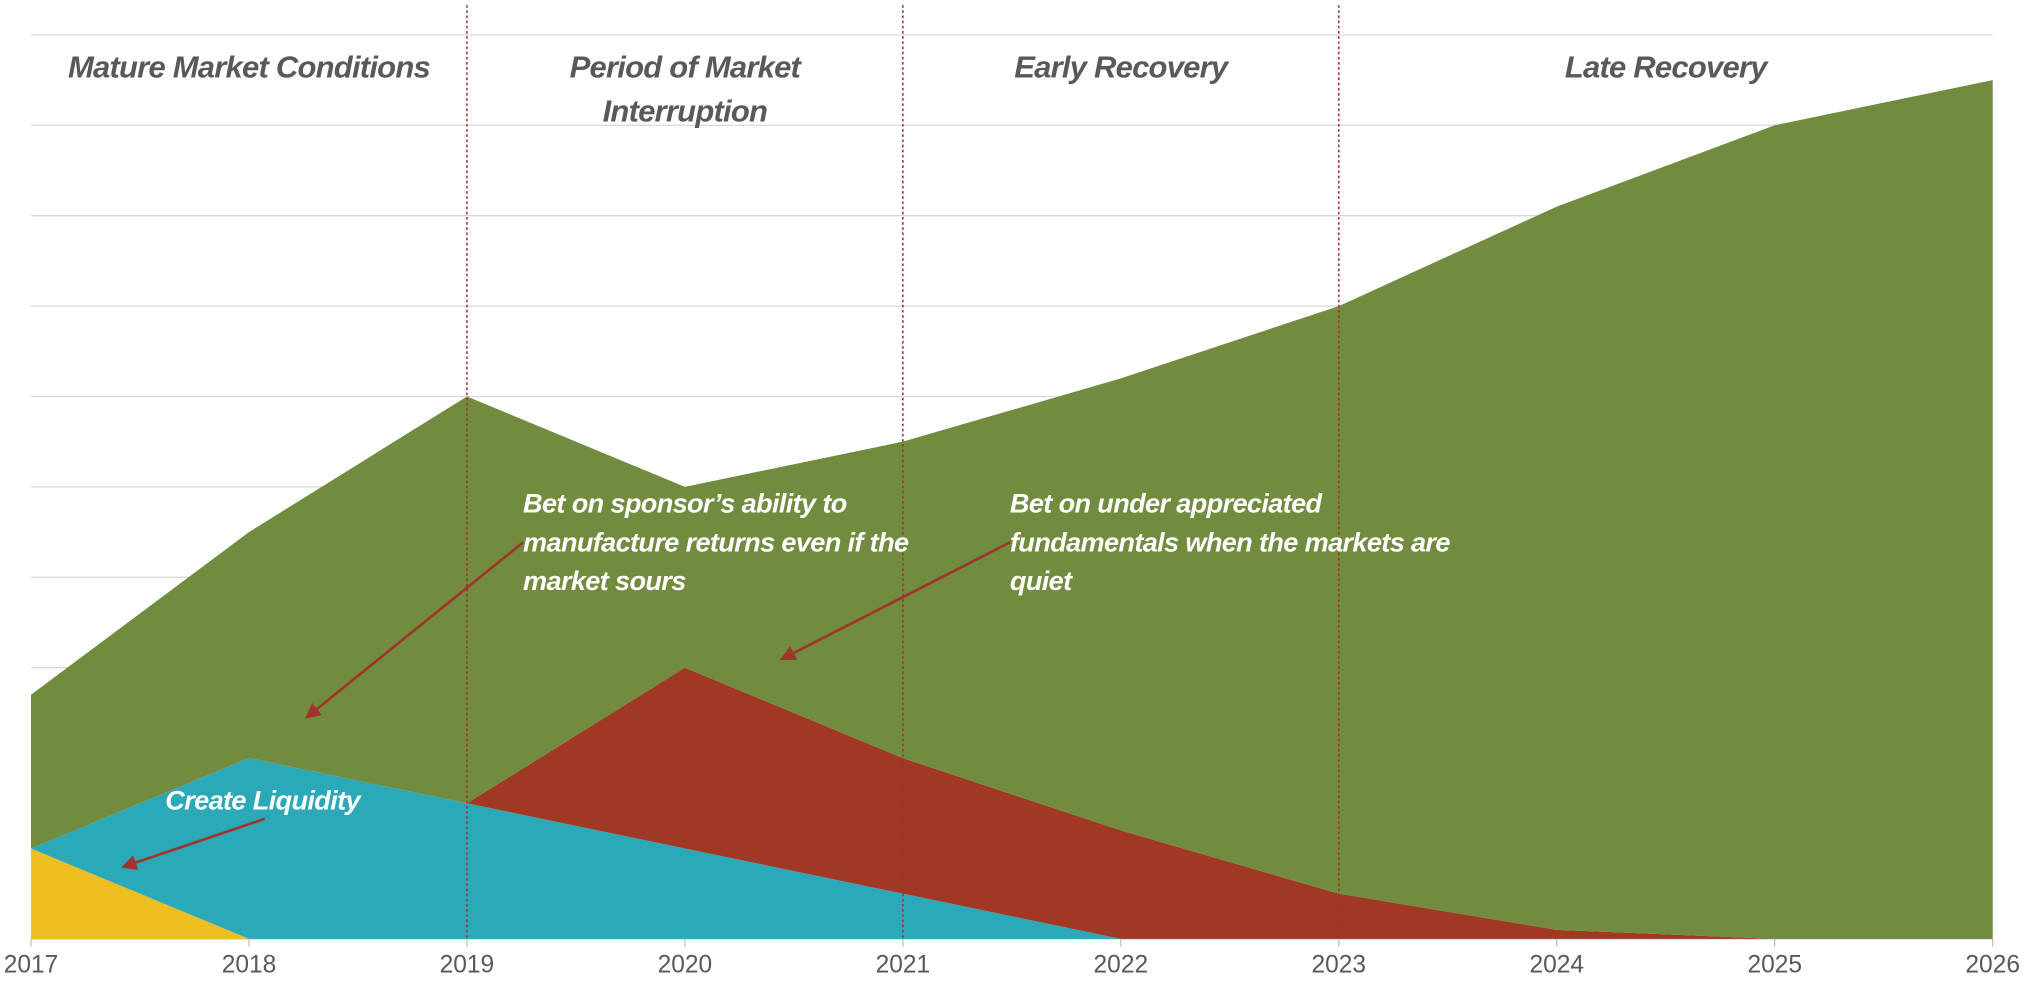 The image size is (2025, 997). I want to click on phase-label-box: Late Recovery, so click(1666, 68).